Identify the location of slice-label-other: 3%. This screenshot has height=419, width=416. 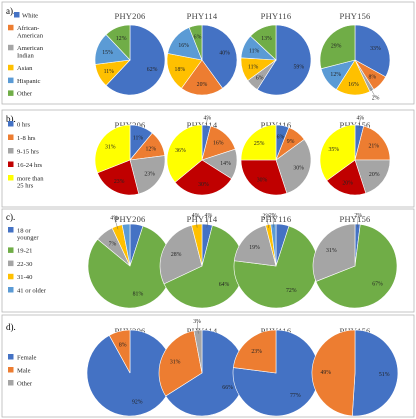
(197, 322).